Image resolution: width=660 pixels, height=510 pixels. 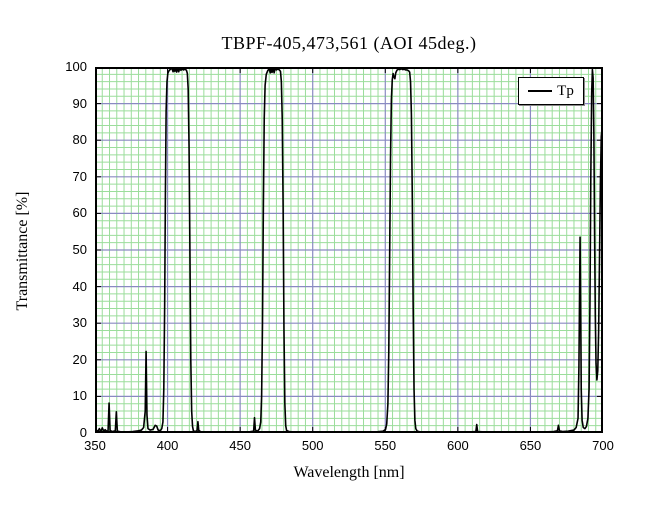 What do you see at coordinates (240, 445) in the screenshot?
I see `x-tick-label: 450` at bounding box center [240, 445].